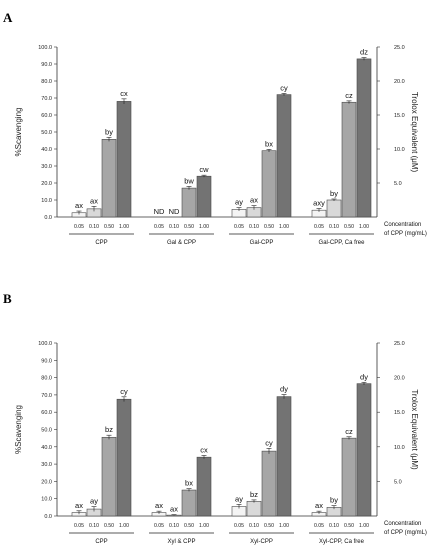 The image size is (438, 550). What do you see at coordinates (204, 169) in the screenshot?
I see `significance-label: cw` at bounding box center [204, 169].